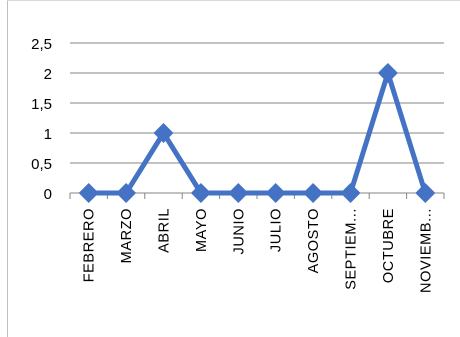 Image resolution: width=460 pixels, height=337 pixels. I want to click on x-tick-label: MARZO, so click(127, 235).